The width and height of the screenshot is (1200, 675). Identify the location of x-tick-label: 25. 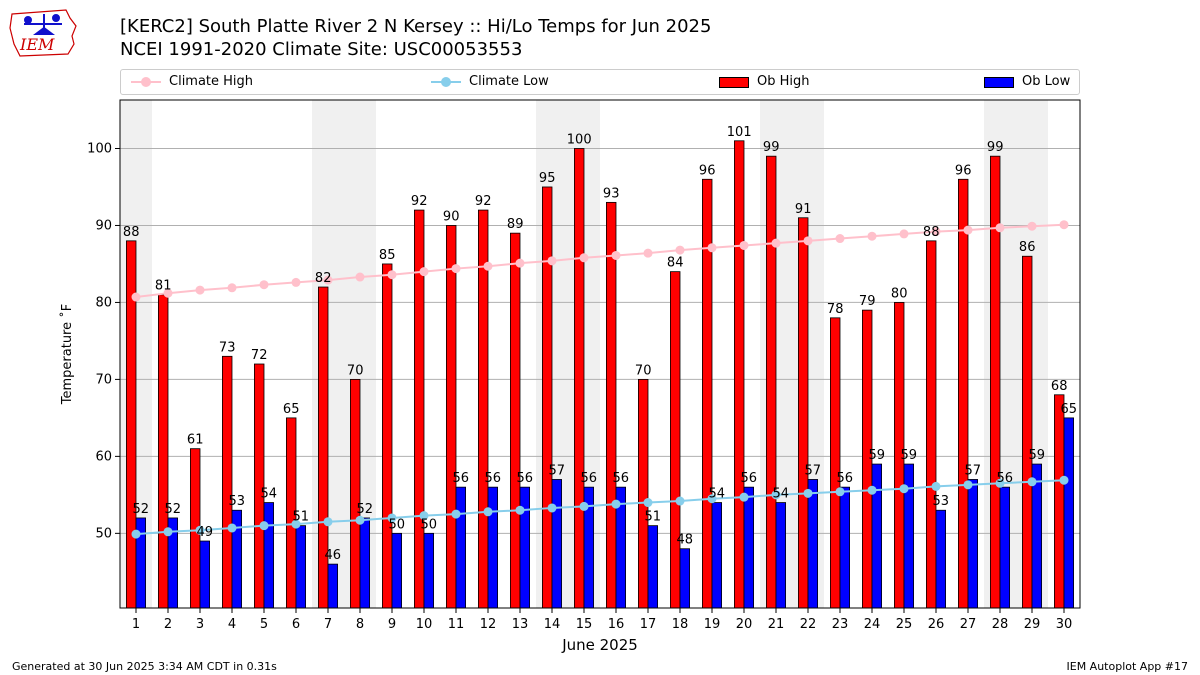
(904, 624).